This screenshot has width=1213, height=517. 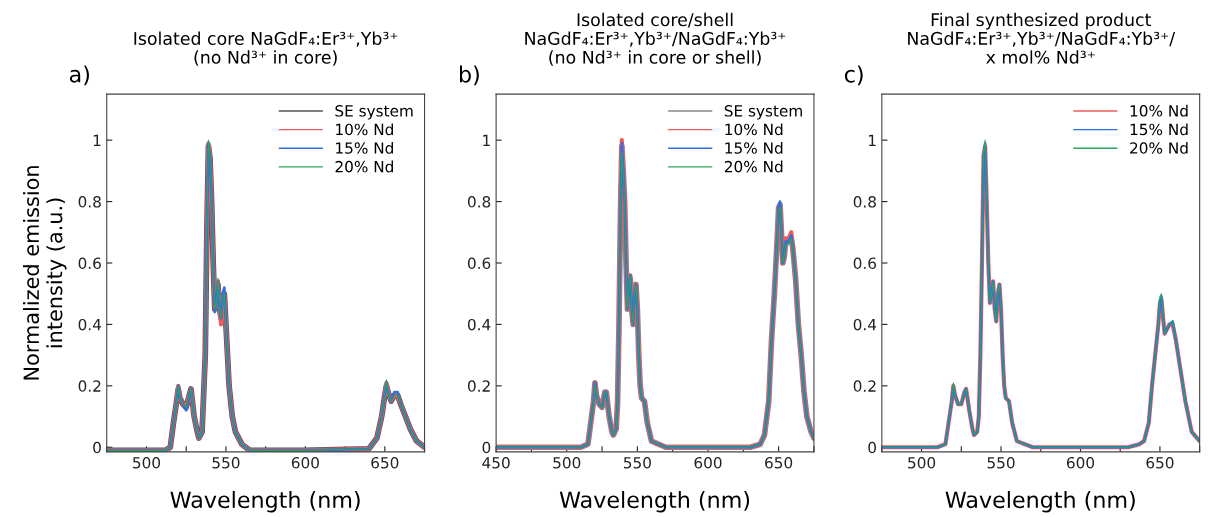 I want to click on text: b), so click(x=469, y=75).